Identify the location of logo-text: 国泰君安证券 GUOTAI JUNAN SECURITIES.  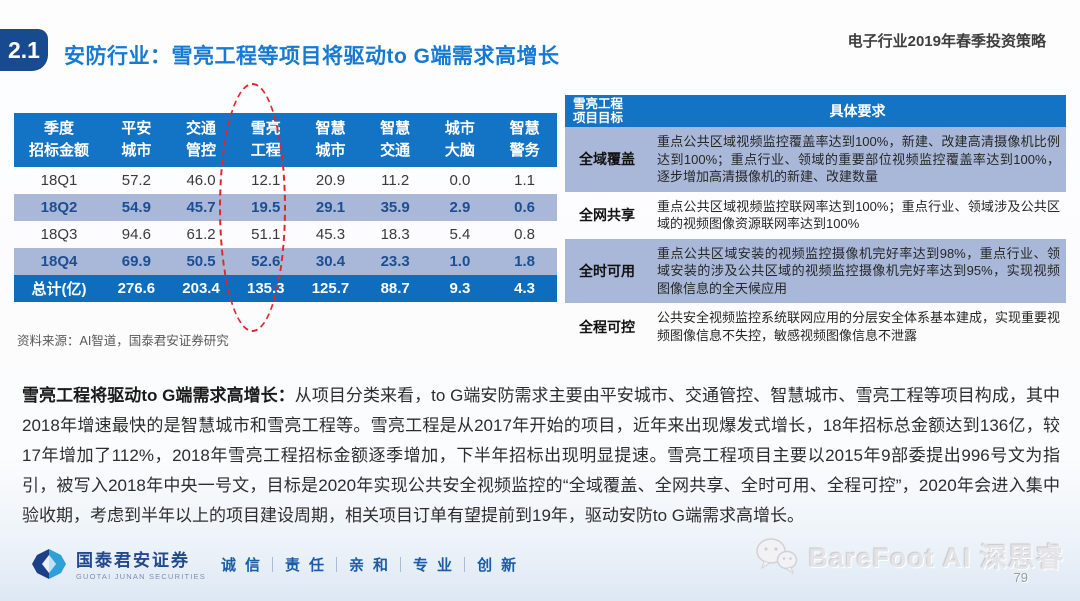
(141, 563).